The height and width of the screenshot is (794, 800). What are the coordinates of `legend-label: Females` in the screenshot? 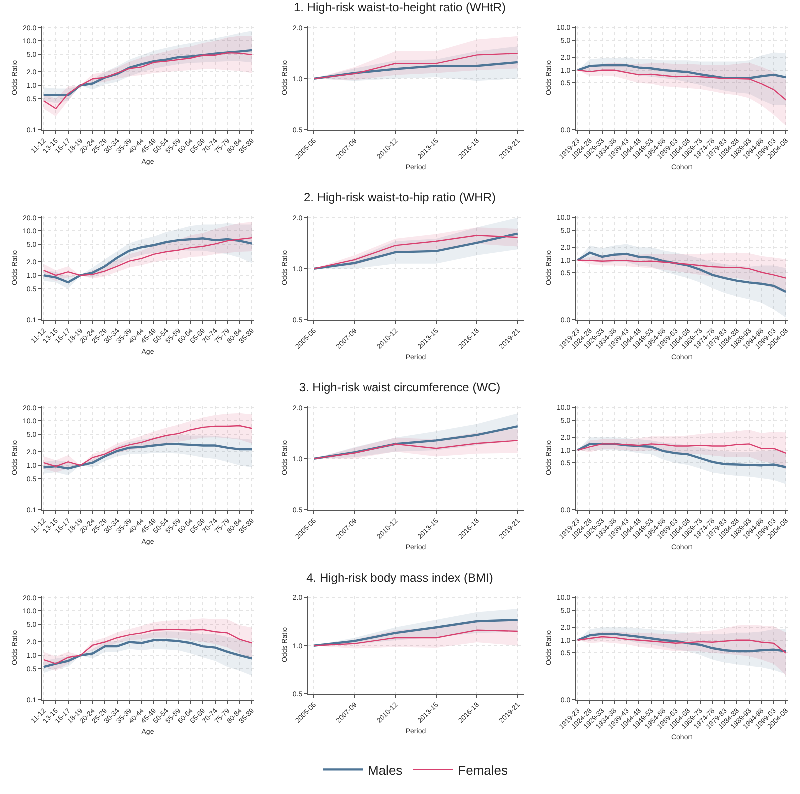 It's located at (483, 770).